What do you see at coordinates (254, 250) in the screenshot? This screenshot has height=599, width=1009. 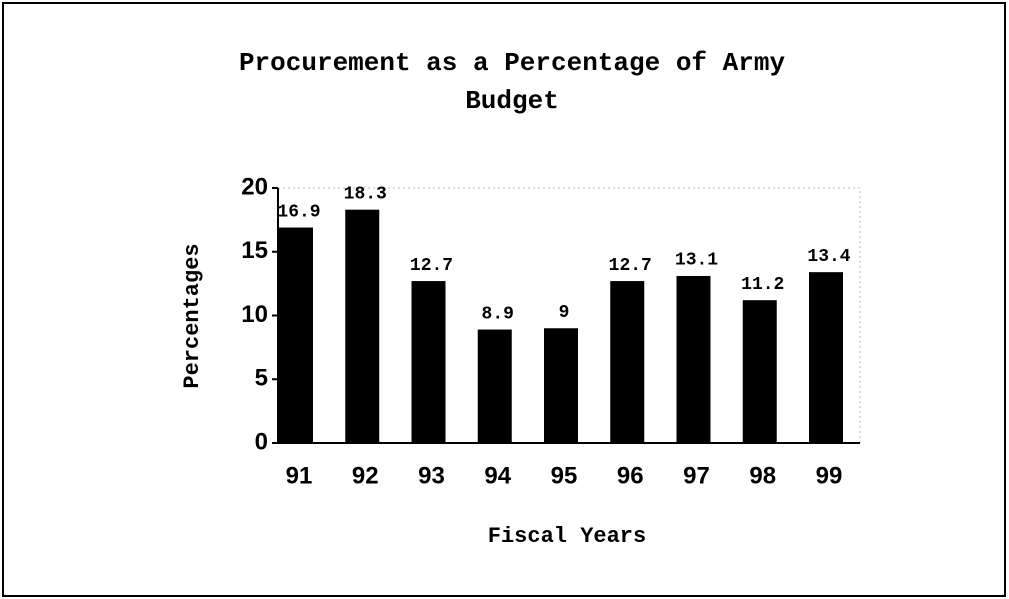 I see `y-tick-label: 15` at bounding box center [254, 250].